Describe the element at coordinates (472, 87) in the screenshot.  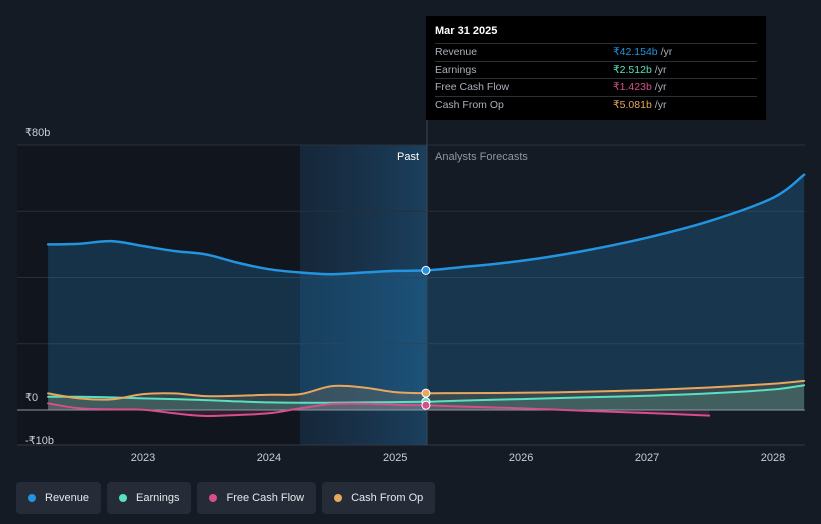
I see `tooltip-label: Free Cash Flow` at that location.